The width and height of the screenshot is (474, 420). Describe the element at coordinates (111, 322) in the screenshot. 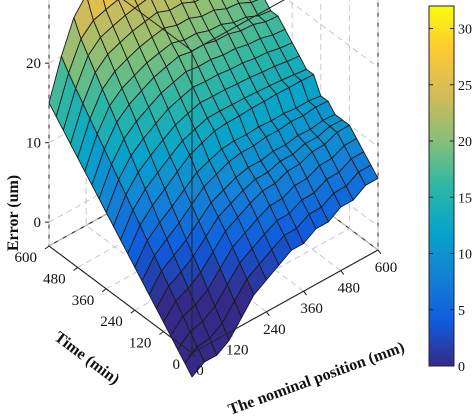

I see `y-tick-label: 240` at that location.